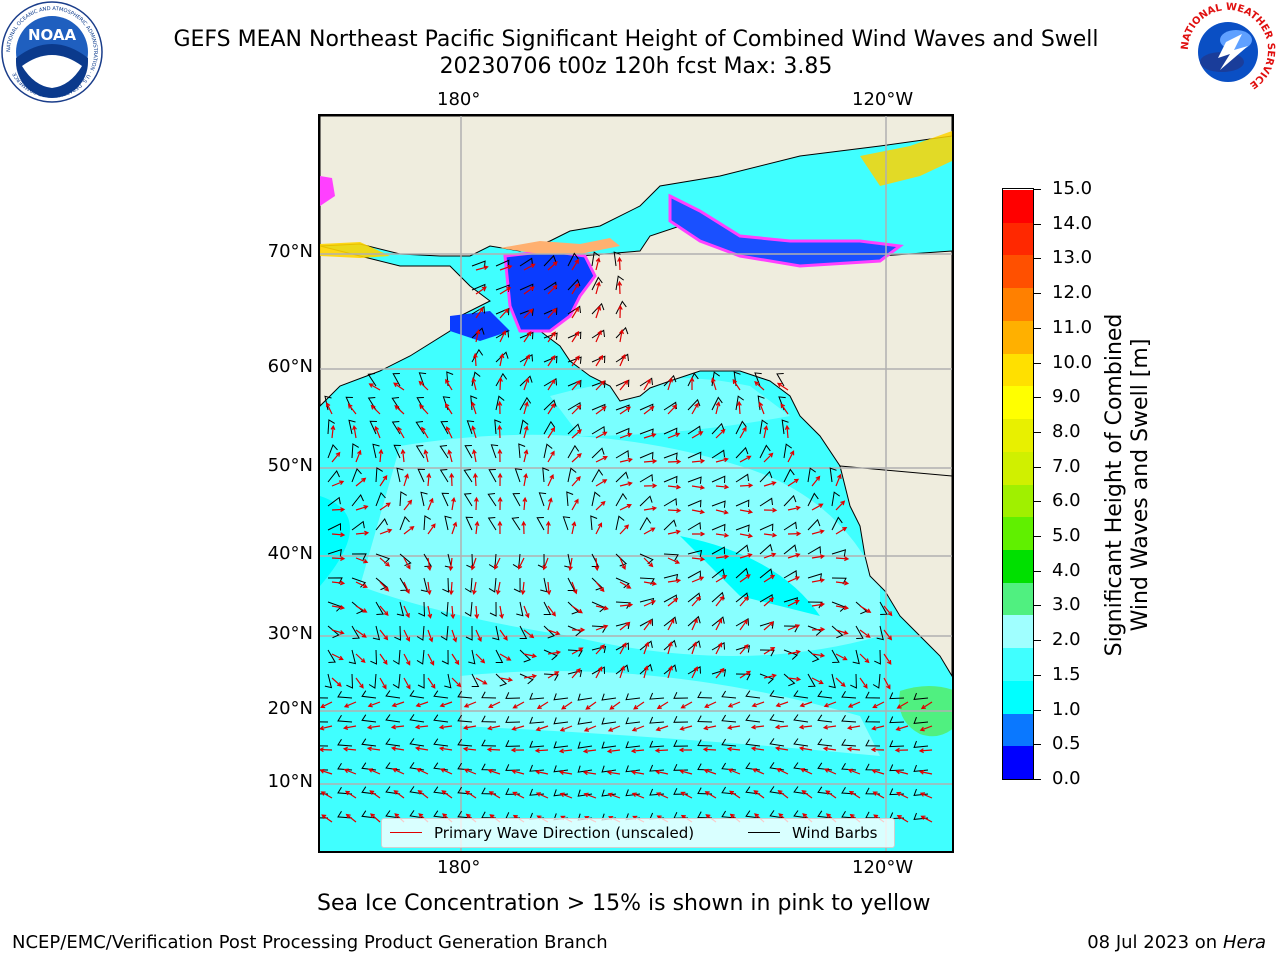 The height and width of the screenshot is (960, 1280). I want to click on wave-direction-legend-line, so click(406, 832).